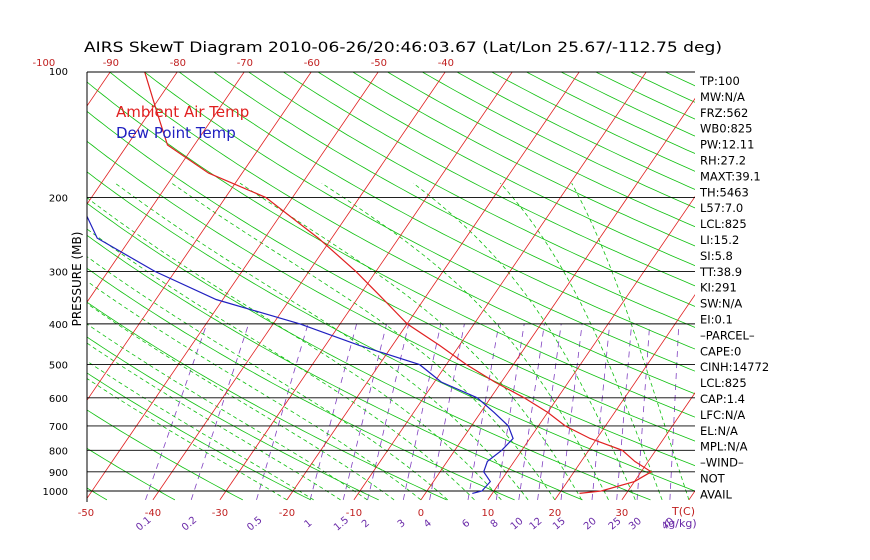 The image size is (870, 560). I want to click on mixing-ratio-label: 4, so click(428, 524).